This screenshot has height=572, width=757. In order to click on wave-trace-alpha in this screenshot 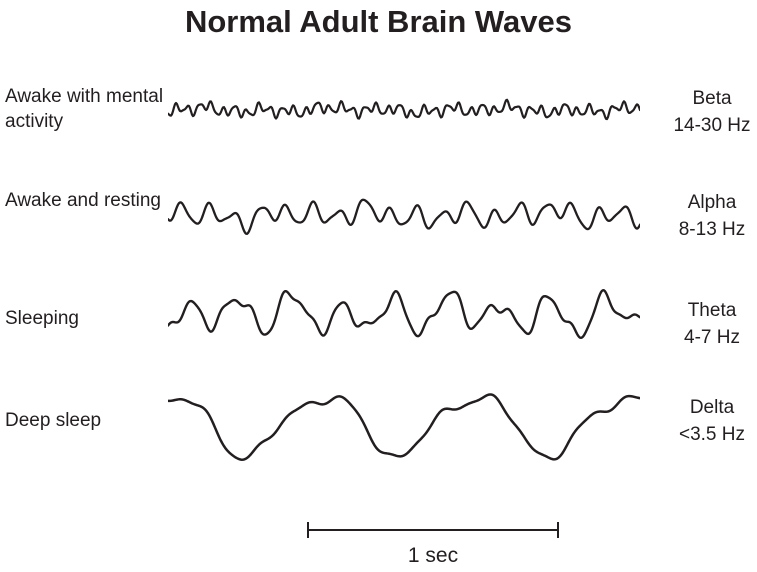, I will do `click(404, 216)`.